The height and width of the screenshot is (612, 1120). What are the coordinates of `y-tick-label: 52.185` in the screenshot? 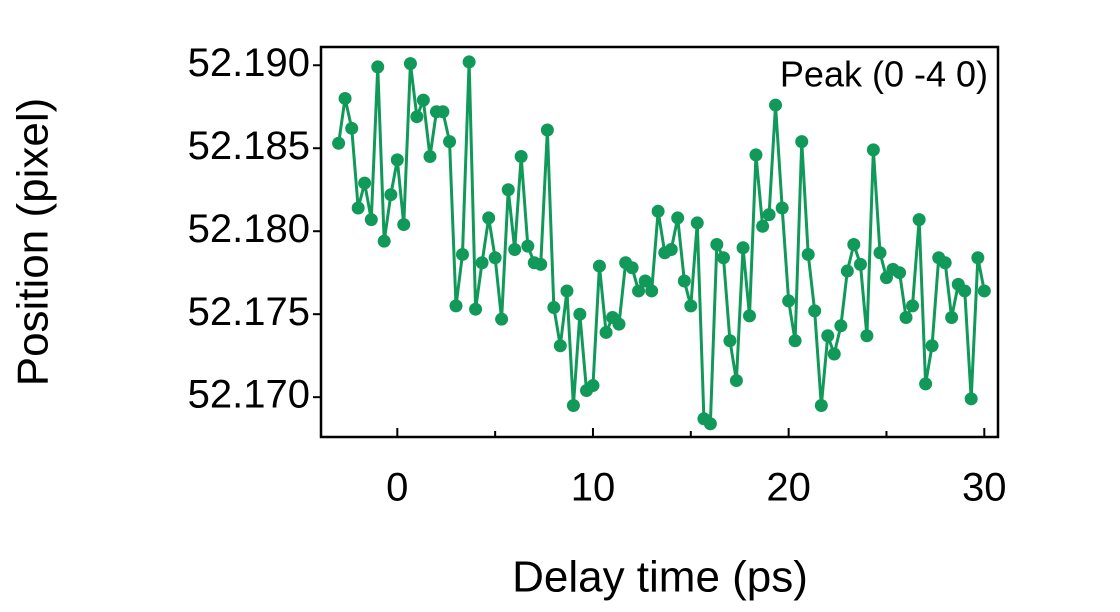 It's located at (249, 146).